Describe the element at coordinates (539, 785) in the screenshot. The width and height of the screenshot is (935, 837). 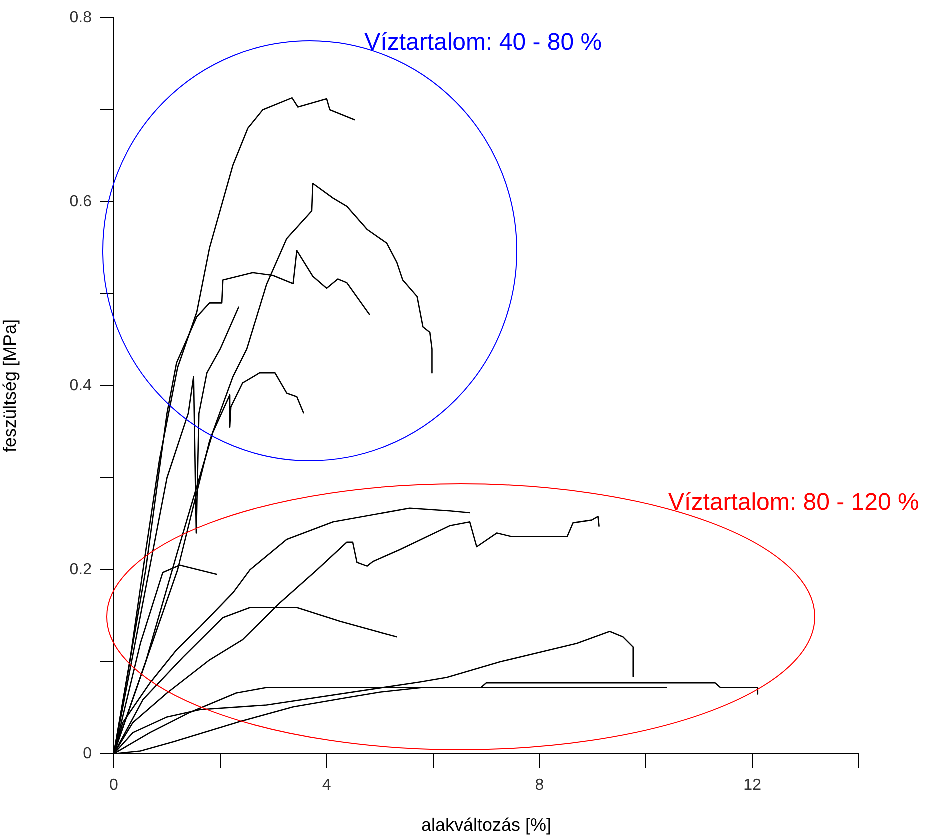
I see `x-tick-label: 8` at that location.